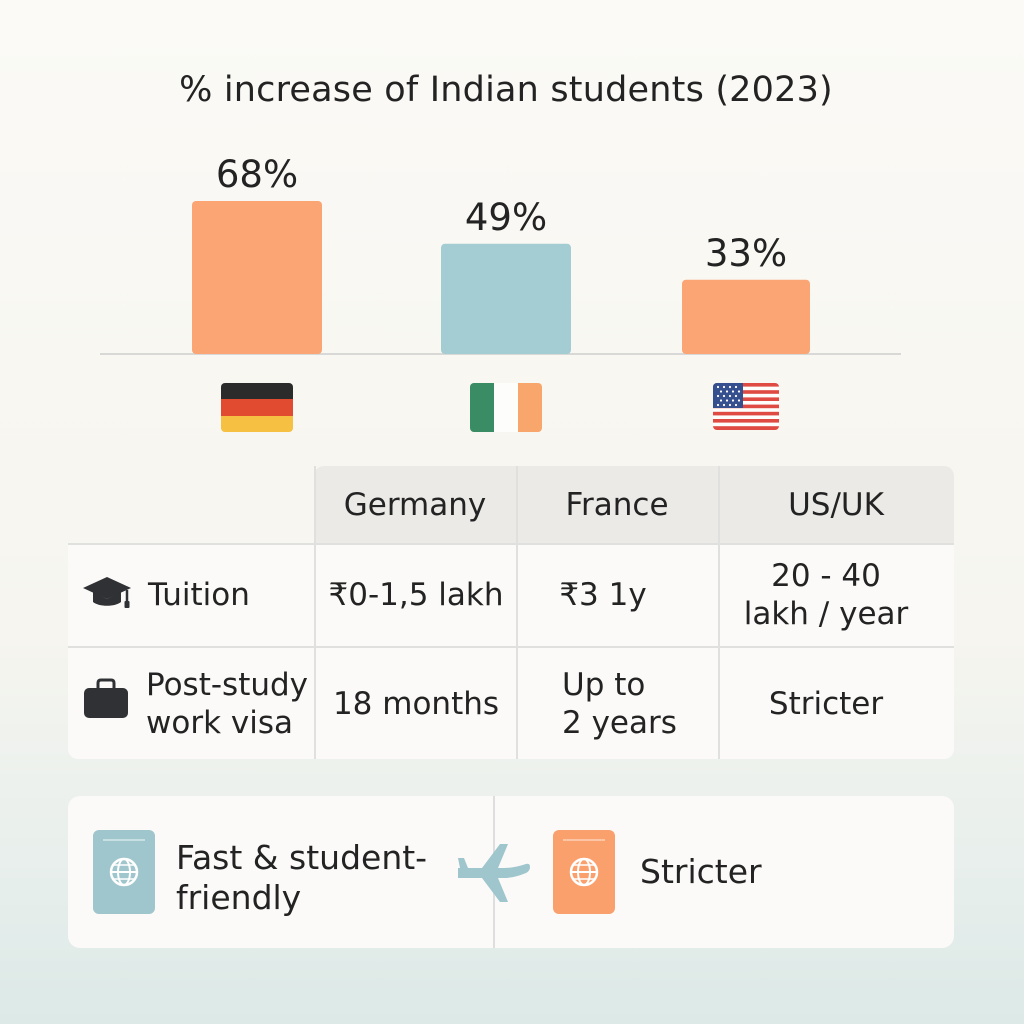 The width and height of the screenshot is (1024, 1024). What do you see at coordinates (199, 595) in the screenshot?
I see `row-label-tuition: Tuition` at bounding box center [199, 595].